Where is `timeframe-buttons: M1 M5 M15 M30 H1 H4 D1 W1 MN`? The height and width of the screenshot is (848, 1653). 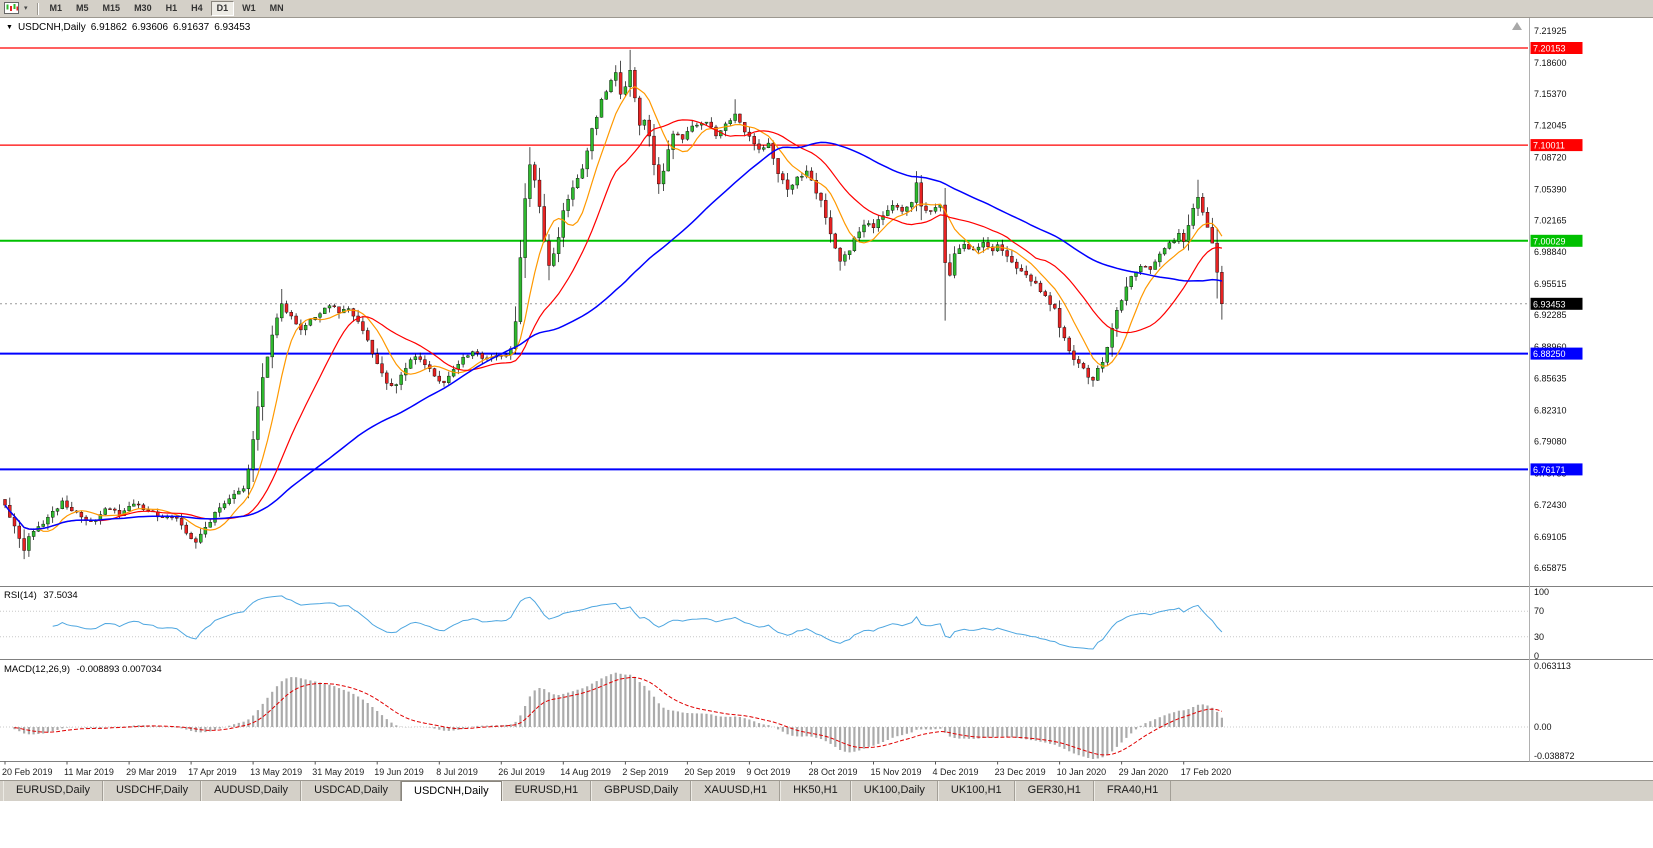
timeframe-buttons: M1 M5 M15 M30 H1 H4 D1 W1 MN is located at coordinates (168, 8).